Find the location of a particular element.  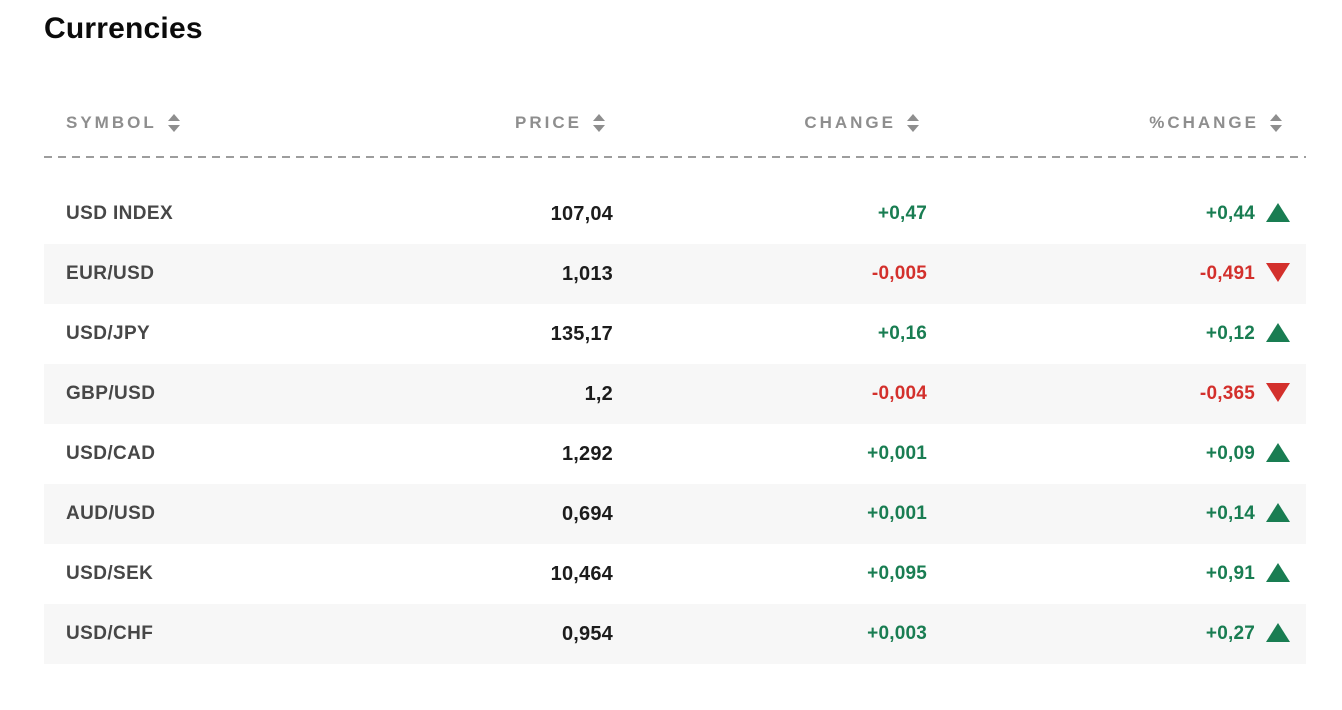

pct-change-value: -0,491 is located at coordinates (1227, 273).